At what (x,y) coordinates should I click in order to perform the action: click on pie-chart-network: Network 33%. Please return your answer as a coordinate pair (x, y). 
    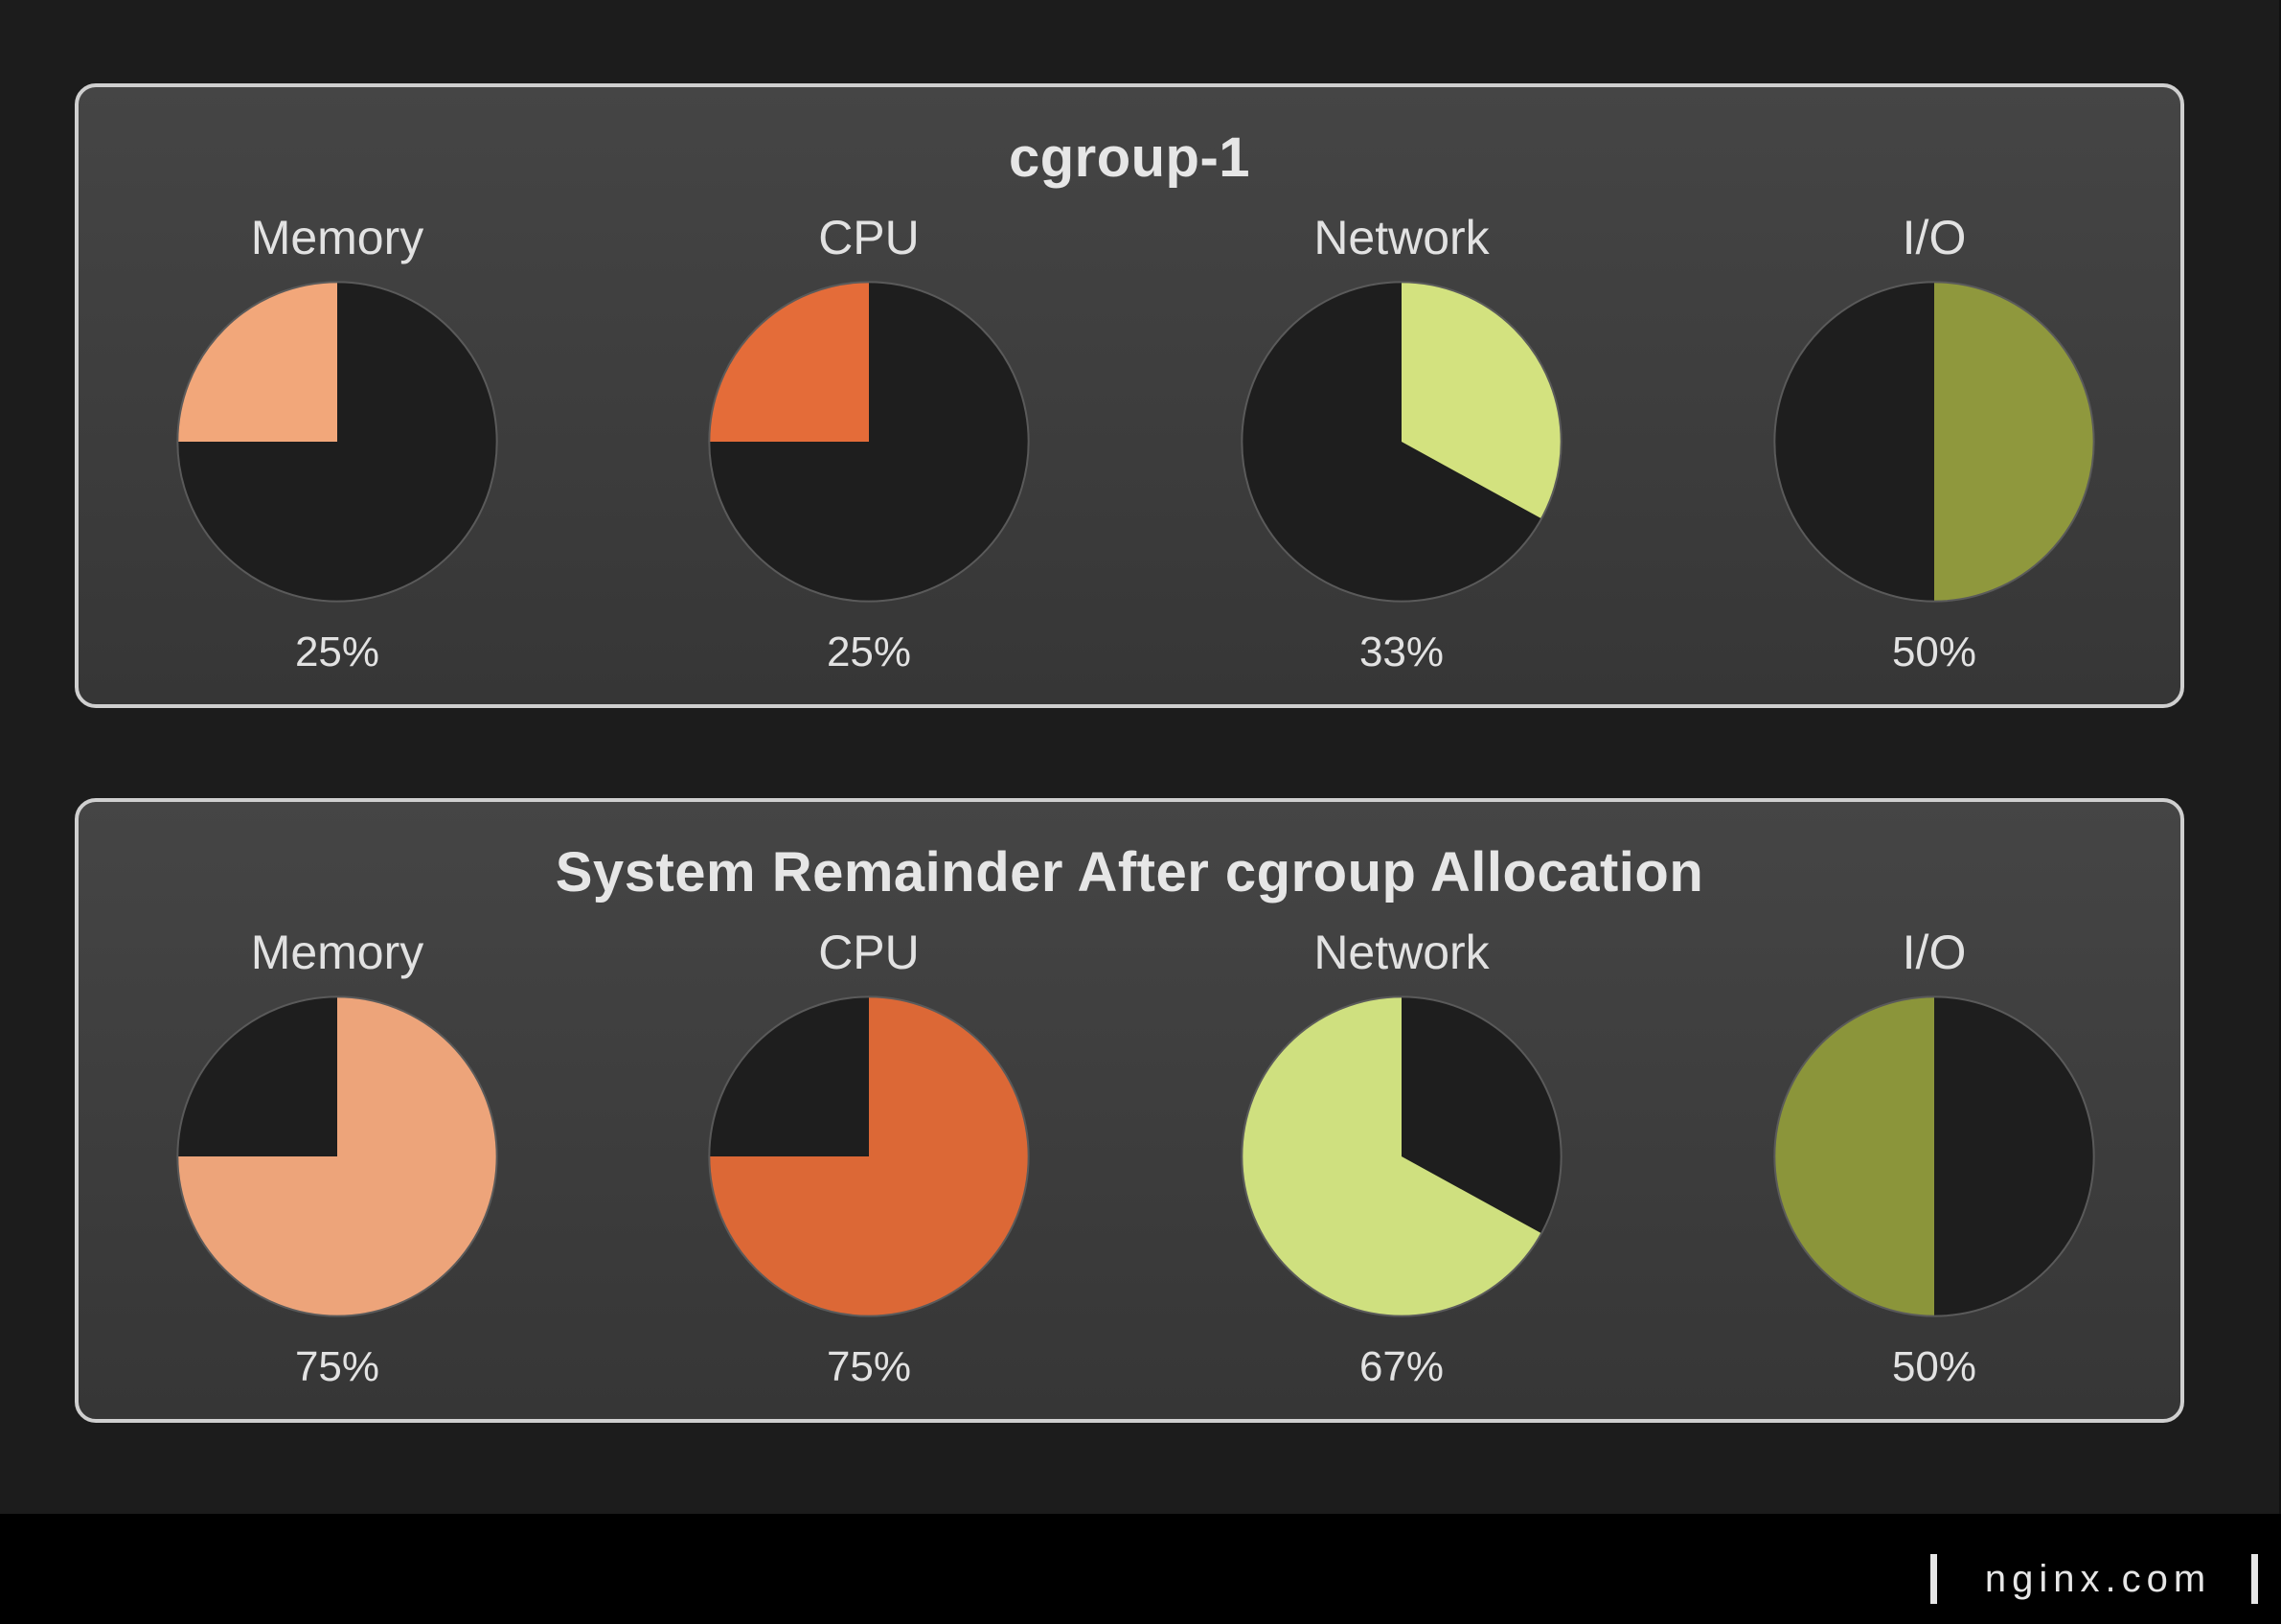
    Looking at the image, I should click on (1401, 399).